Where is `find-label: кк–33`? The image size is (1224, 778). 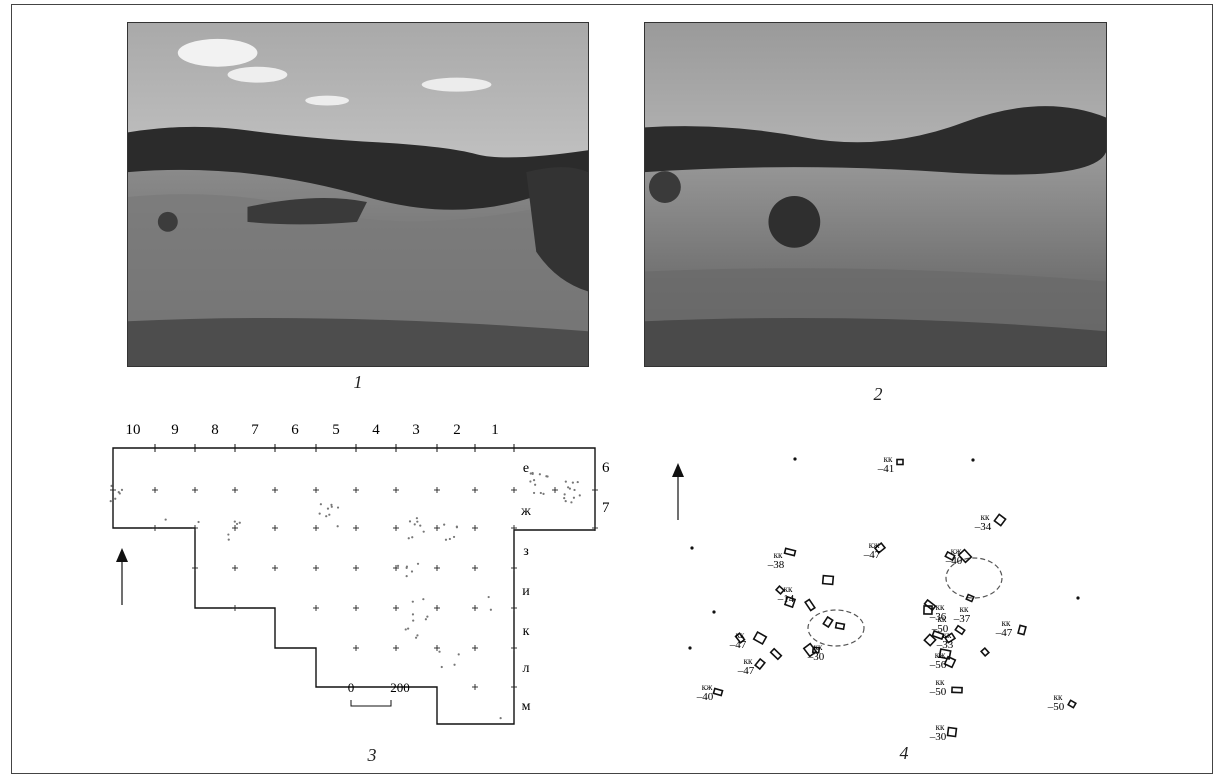
find-label: кк–33 is located at coordinates (945, 640).